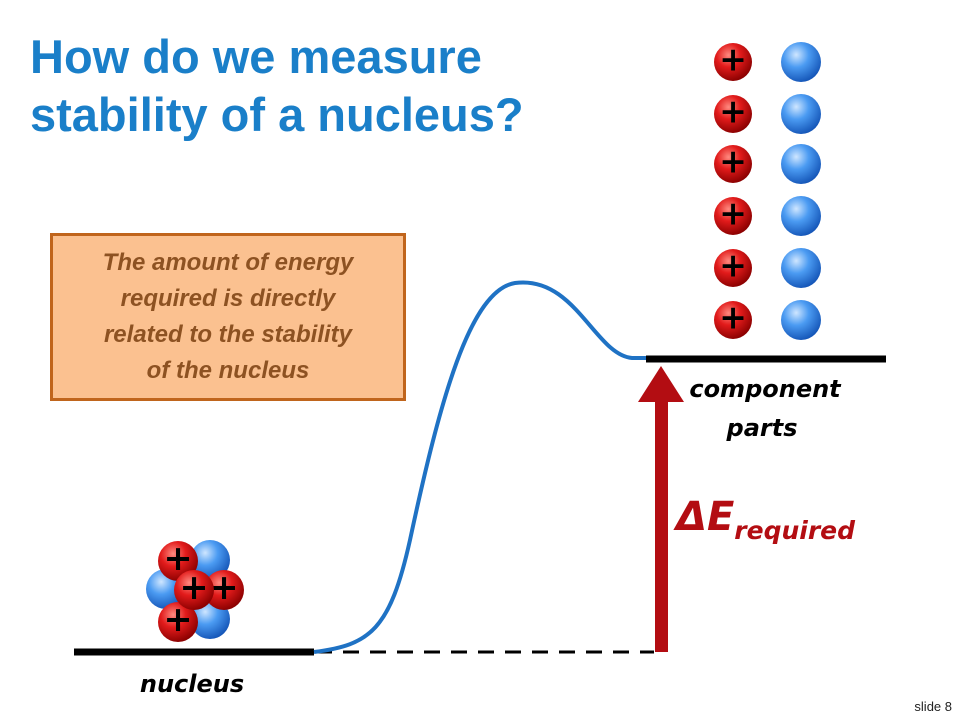  Describe the element at coordinates (228, 334) in the screenshot. I see `callout-line: related to the stability` at that location.